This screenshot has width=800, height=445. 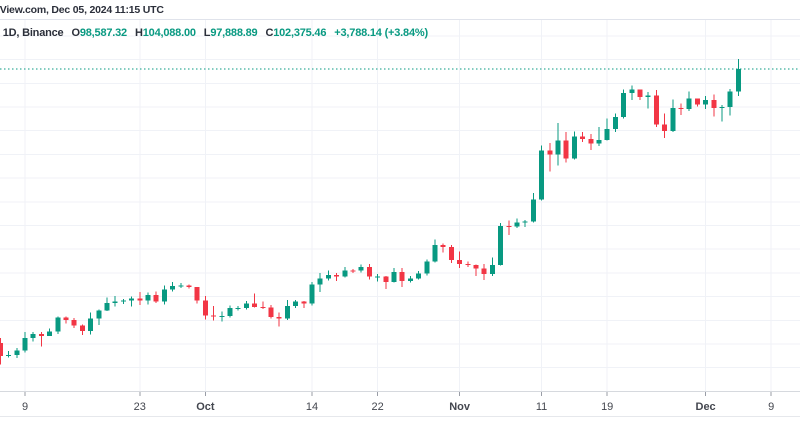 I want to click on x-axis-label: 22, so click(x=377, y=407).